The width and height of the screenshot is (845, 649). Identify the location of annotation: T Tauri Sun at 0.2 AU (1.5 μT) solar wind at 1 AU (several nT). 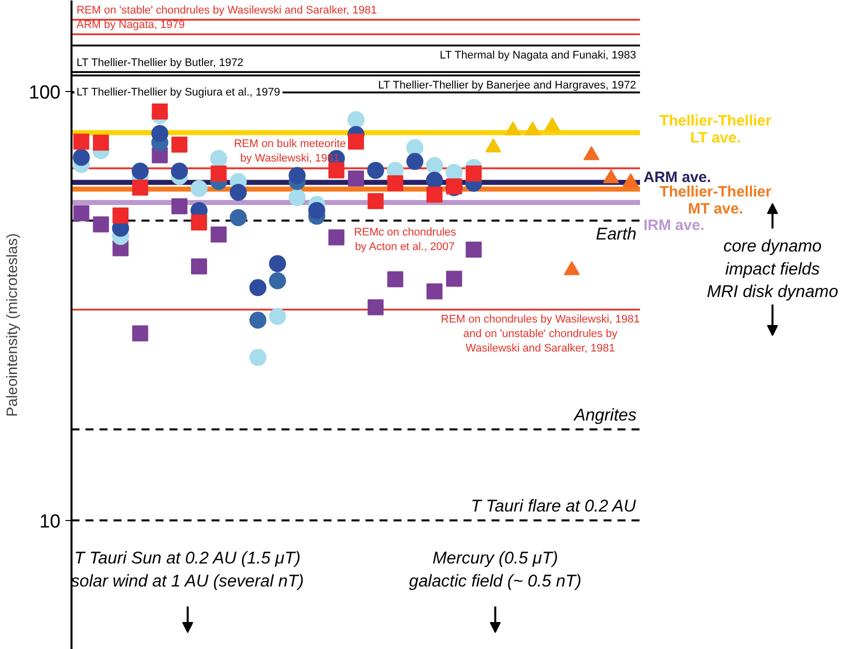
(187, 569).